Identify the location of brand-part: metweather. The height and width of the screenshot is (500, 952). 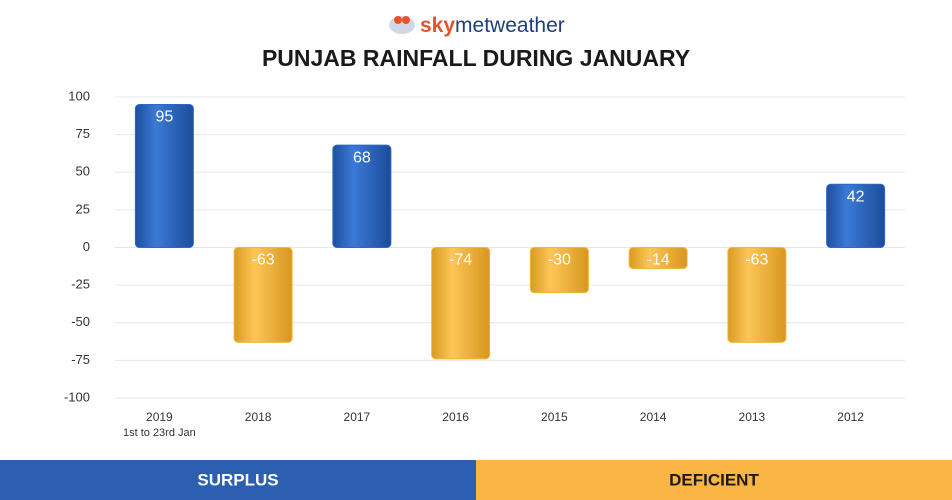
(510, 25).